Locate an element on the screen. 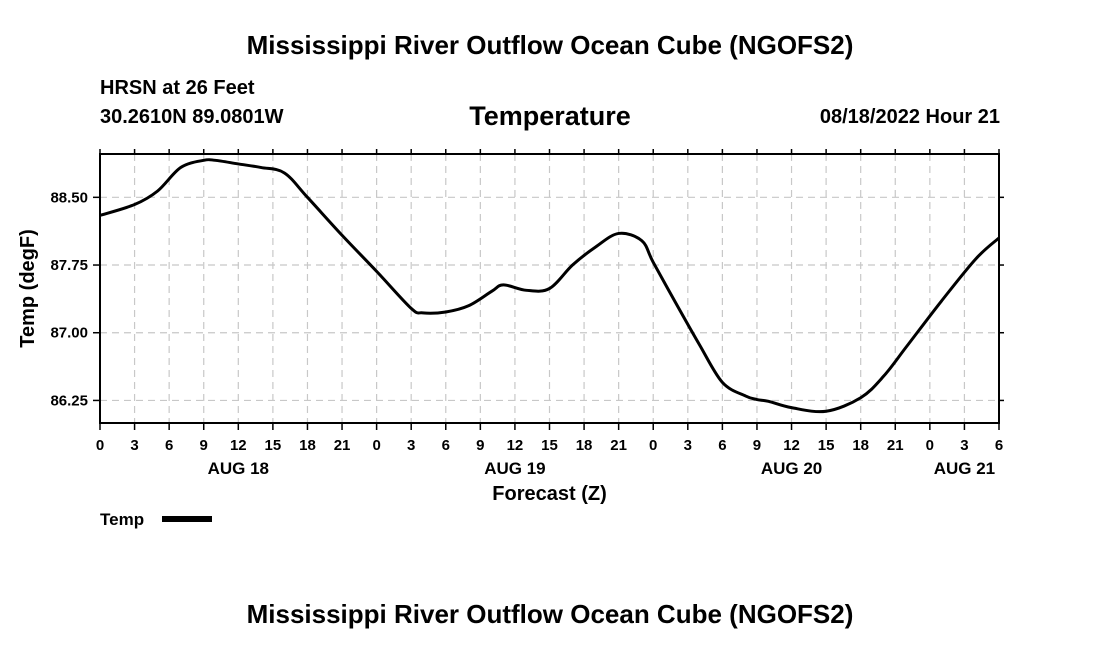 This screenshot has width=1100, height=650. chart-title: Temperature is located at coordinates (550, 116).